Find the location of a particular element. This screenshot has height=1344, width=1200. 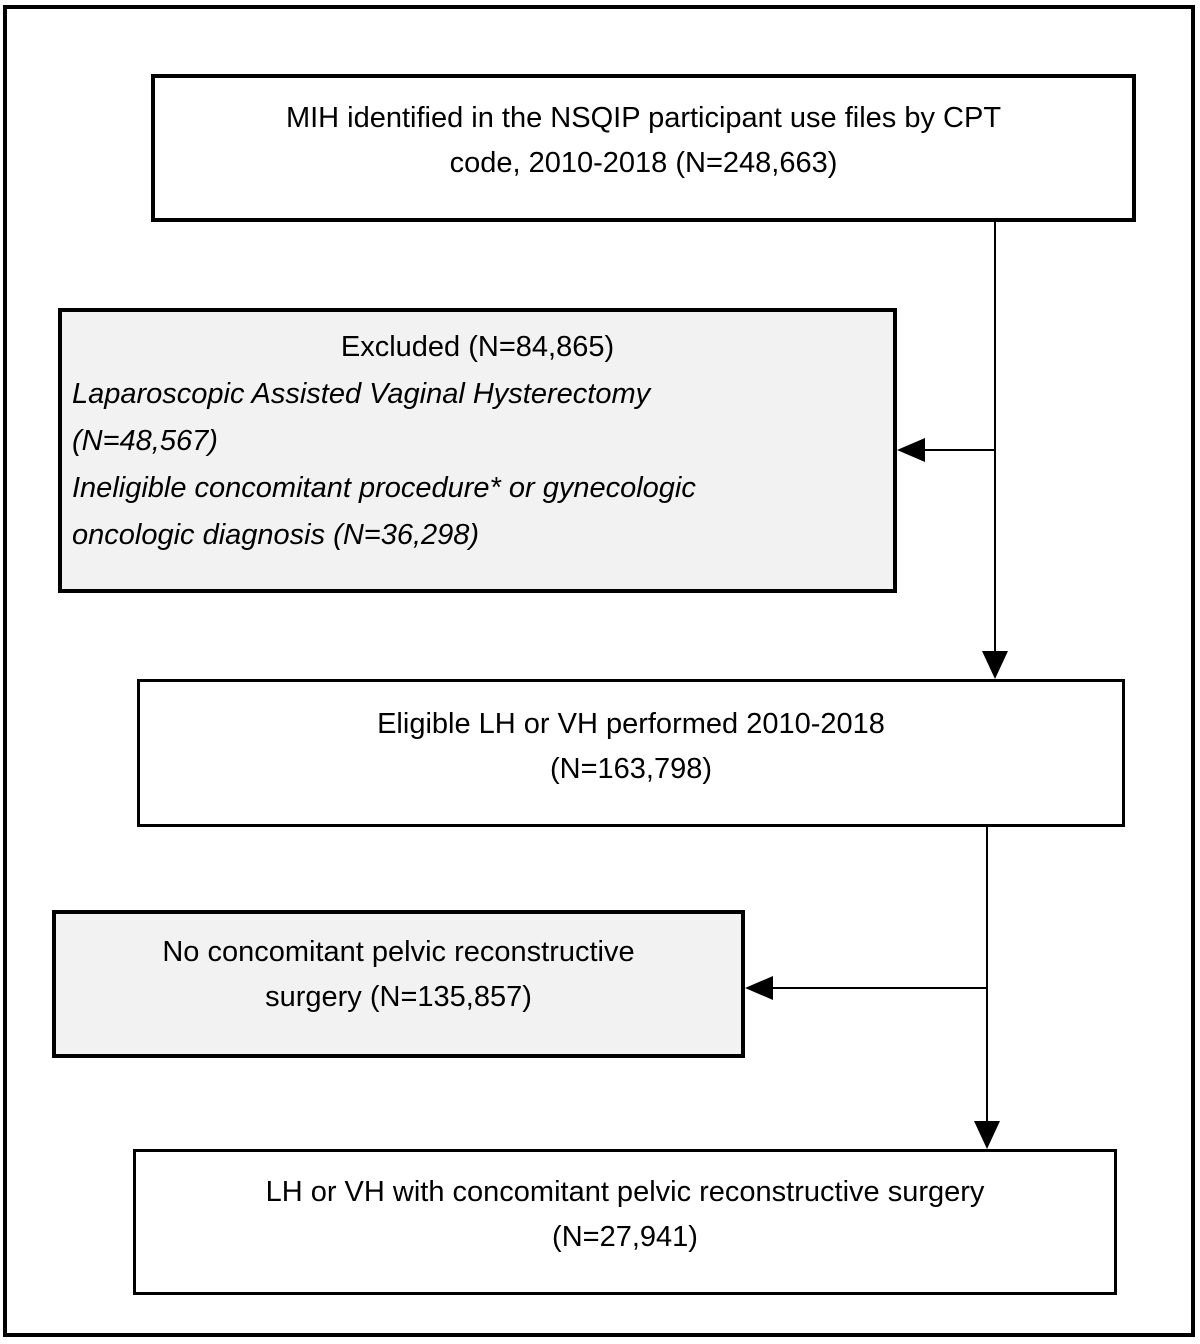

box-text-line: Eligible LH or VH performed 2010-2018 is located at coordinates (631, 724).